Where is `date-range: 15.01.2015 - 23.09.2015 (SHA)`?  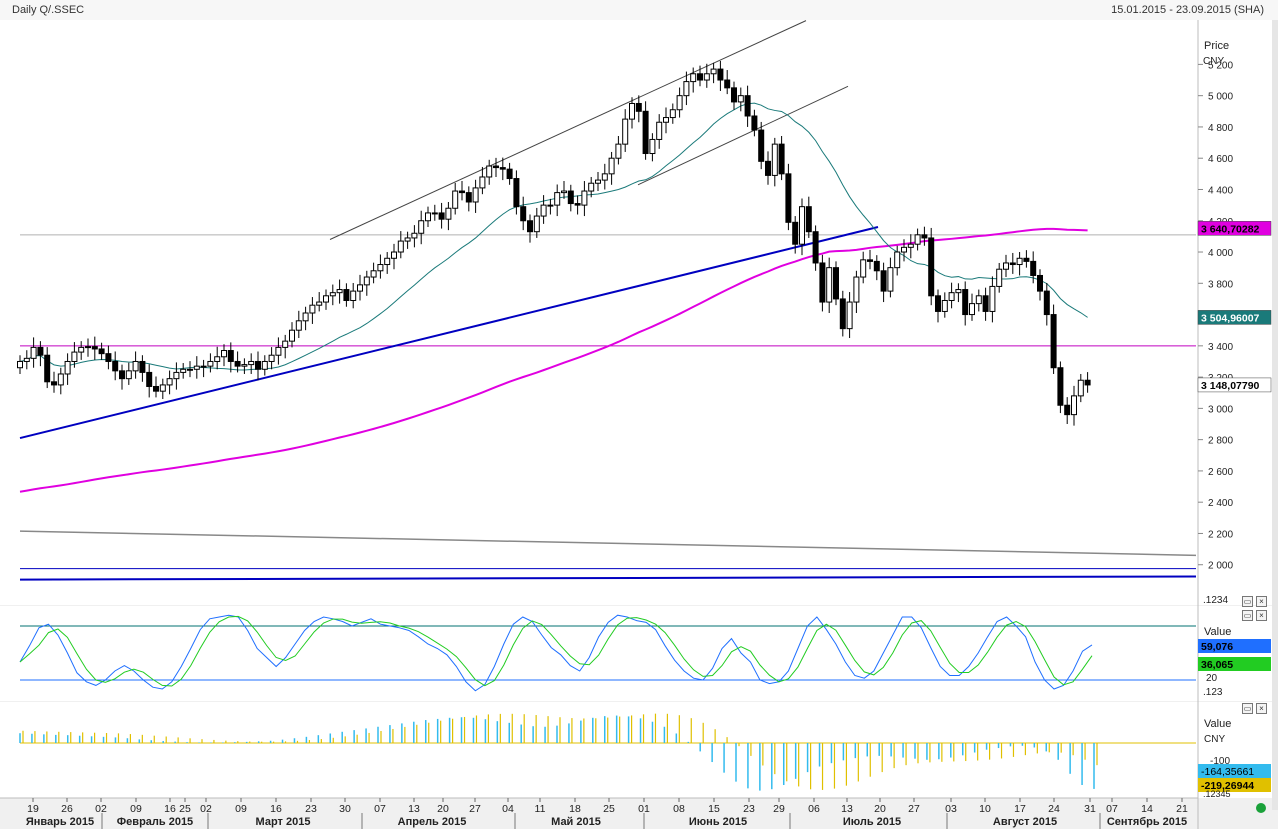 date-range: 15.01.2015 - 23.09.2015 (SHA) is located at coordinates (1187, 10).